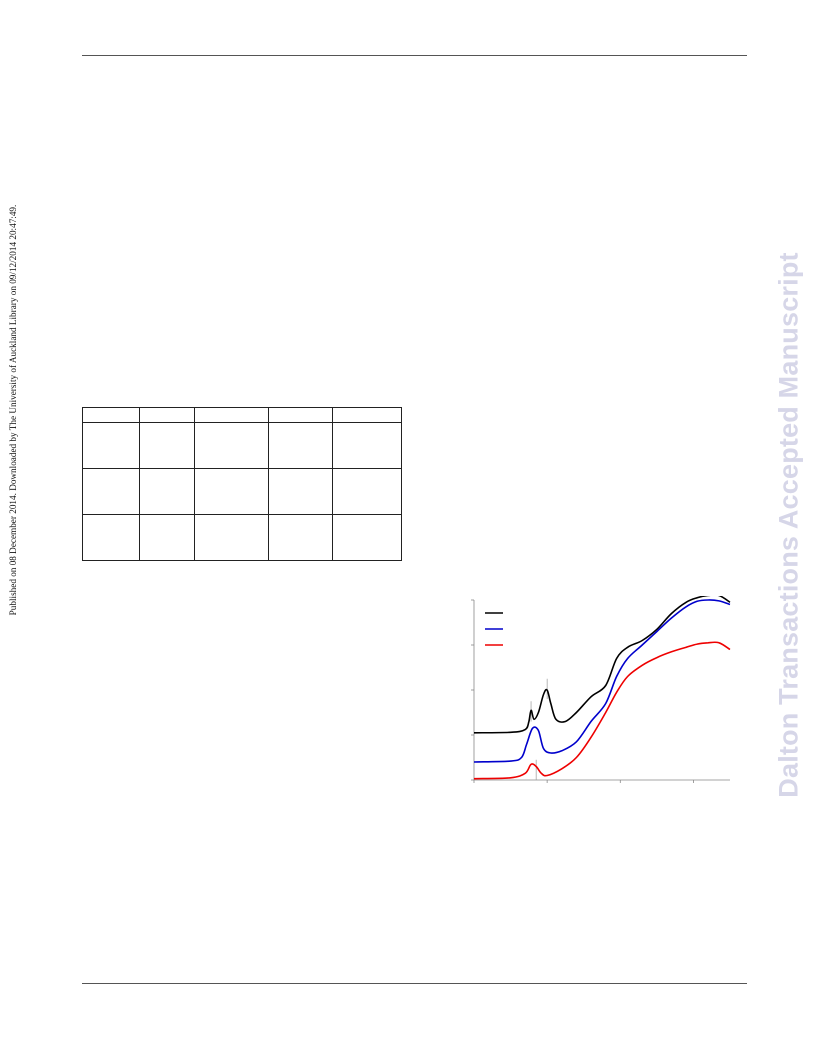 This screenshot has height=1056, width=816. Describe the element at coordinates (494, 629) in the screenshot. I see `chart-legend` at that location.